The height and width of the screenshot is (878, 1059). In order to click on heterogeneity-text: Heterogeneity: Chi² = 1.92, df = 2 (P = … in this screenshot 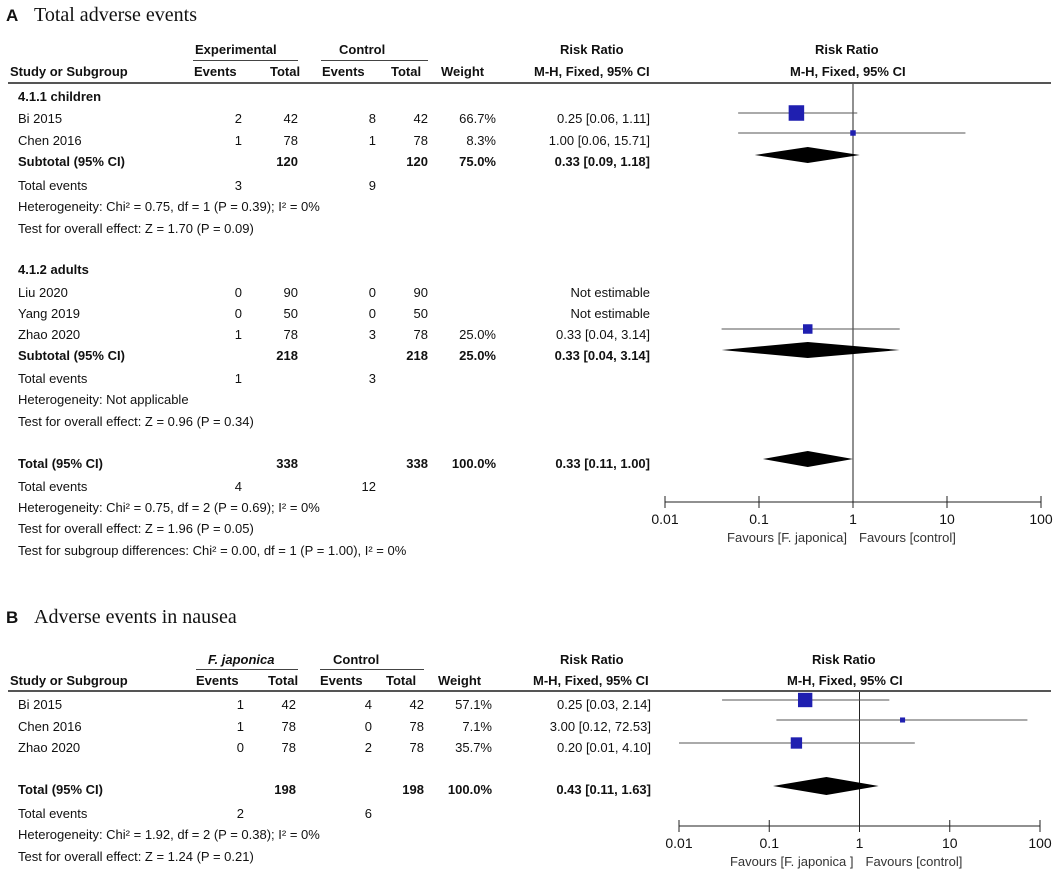, I will do `click(169, 834)`.